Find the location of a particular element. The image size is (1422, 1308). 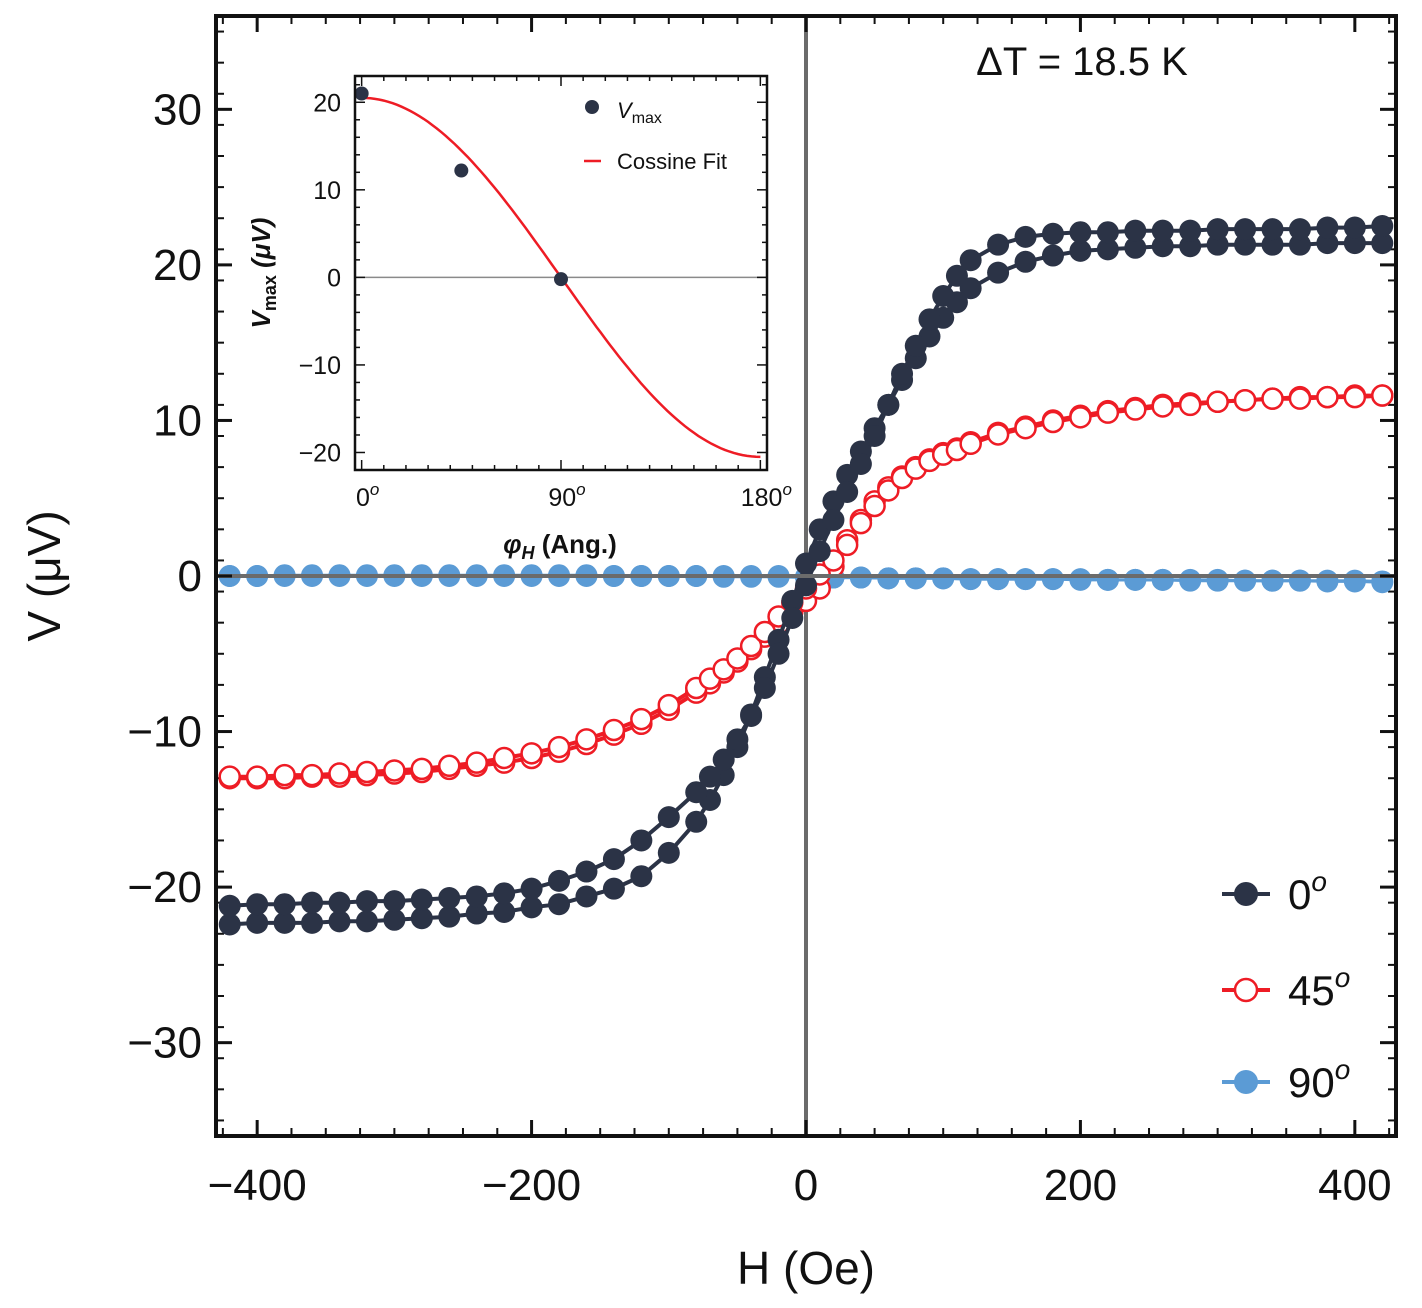

y-tick-label: 10 is located at coordinates (177, 420).